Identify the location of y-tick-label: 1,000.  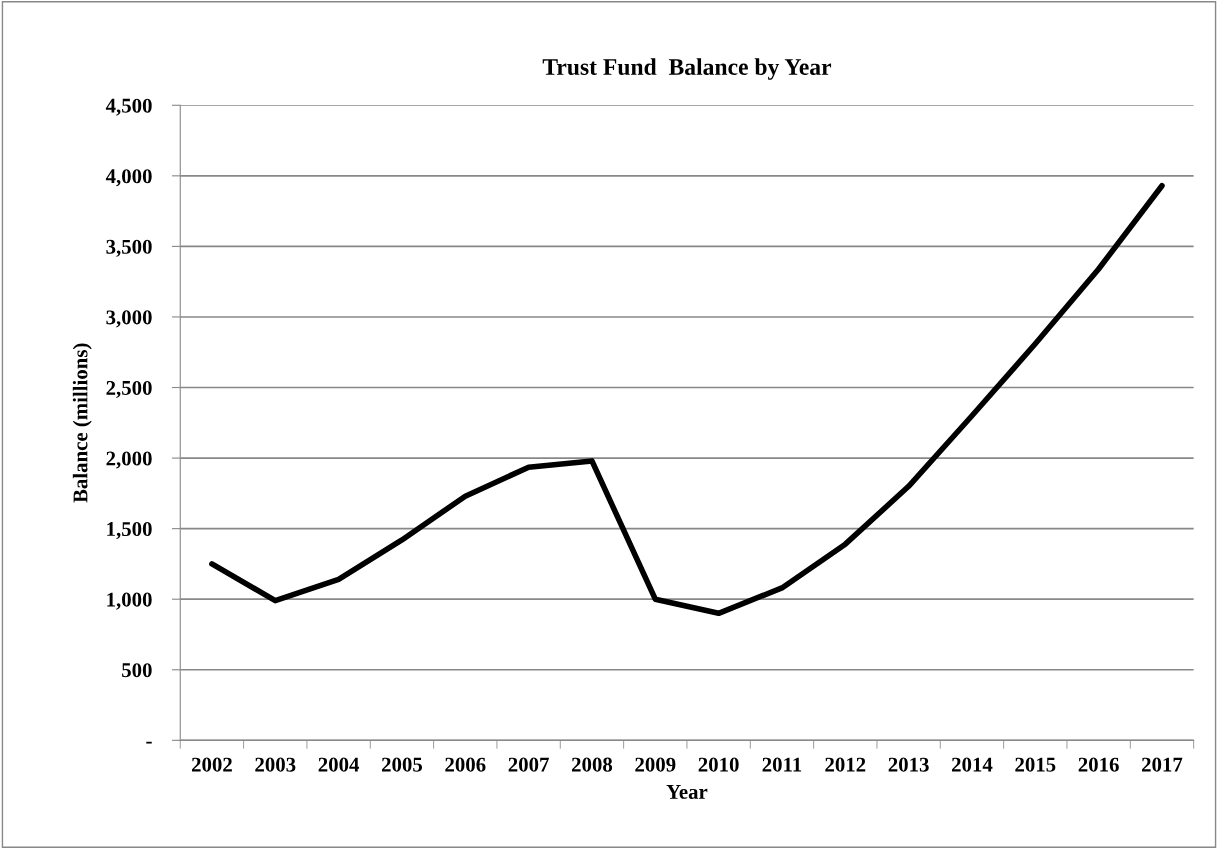
(129, 601).